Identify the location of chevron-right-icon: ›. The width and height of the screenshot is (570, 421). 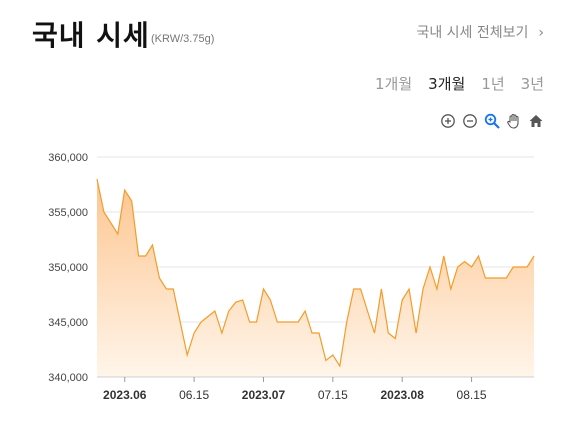
(541, 33).